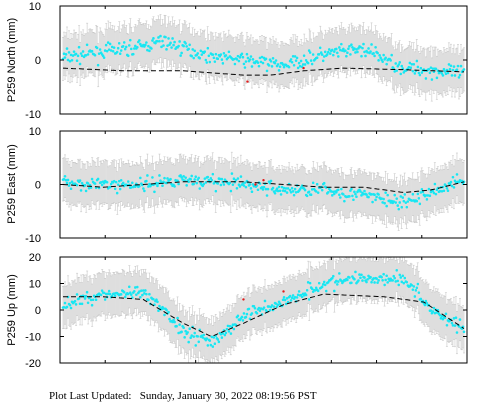 This screenshot has width=481, height=404. Describe the element at coordinates (263, 191) in the screenshot. I see `east-data-points` at that location.